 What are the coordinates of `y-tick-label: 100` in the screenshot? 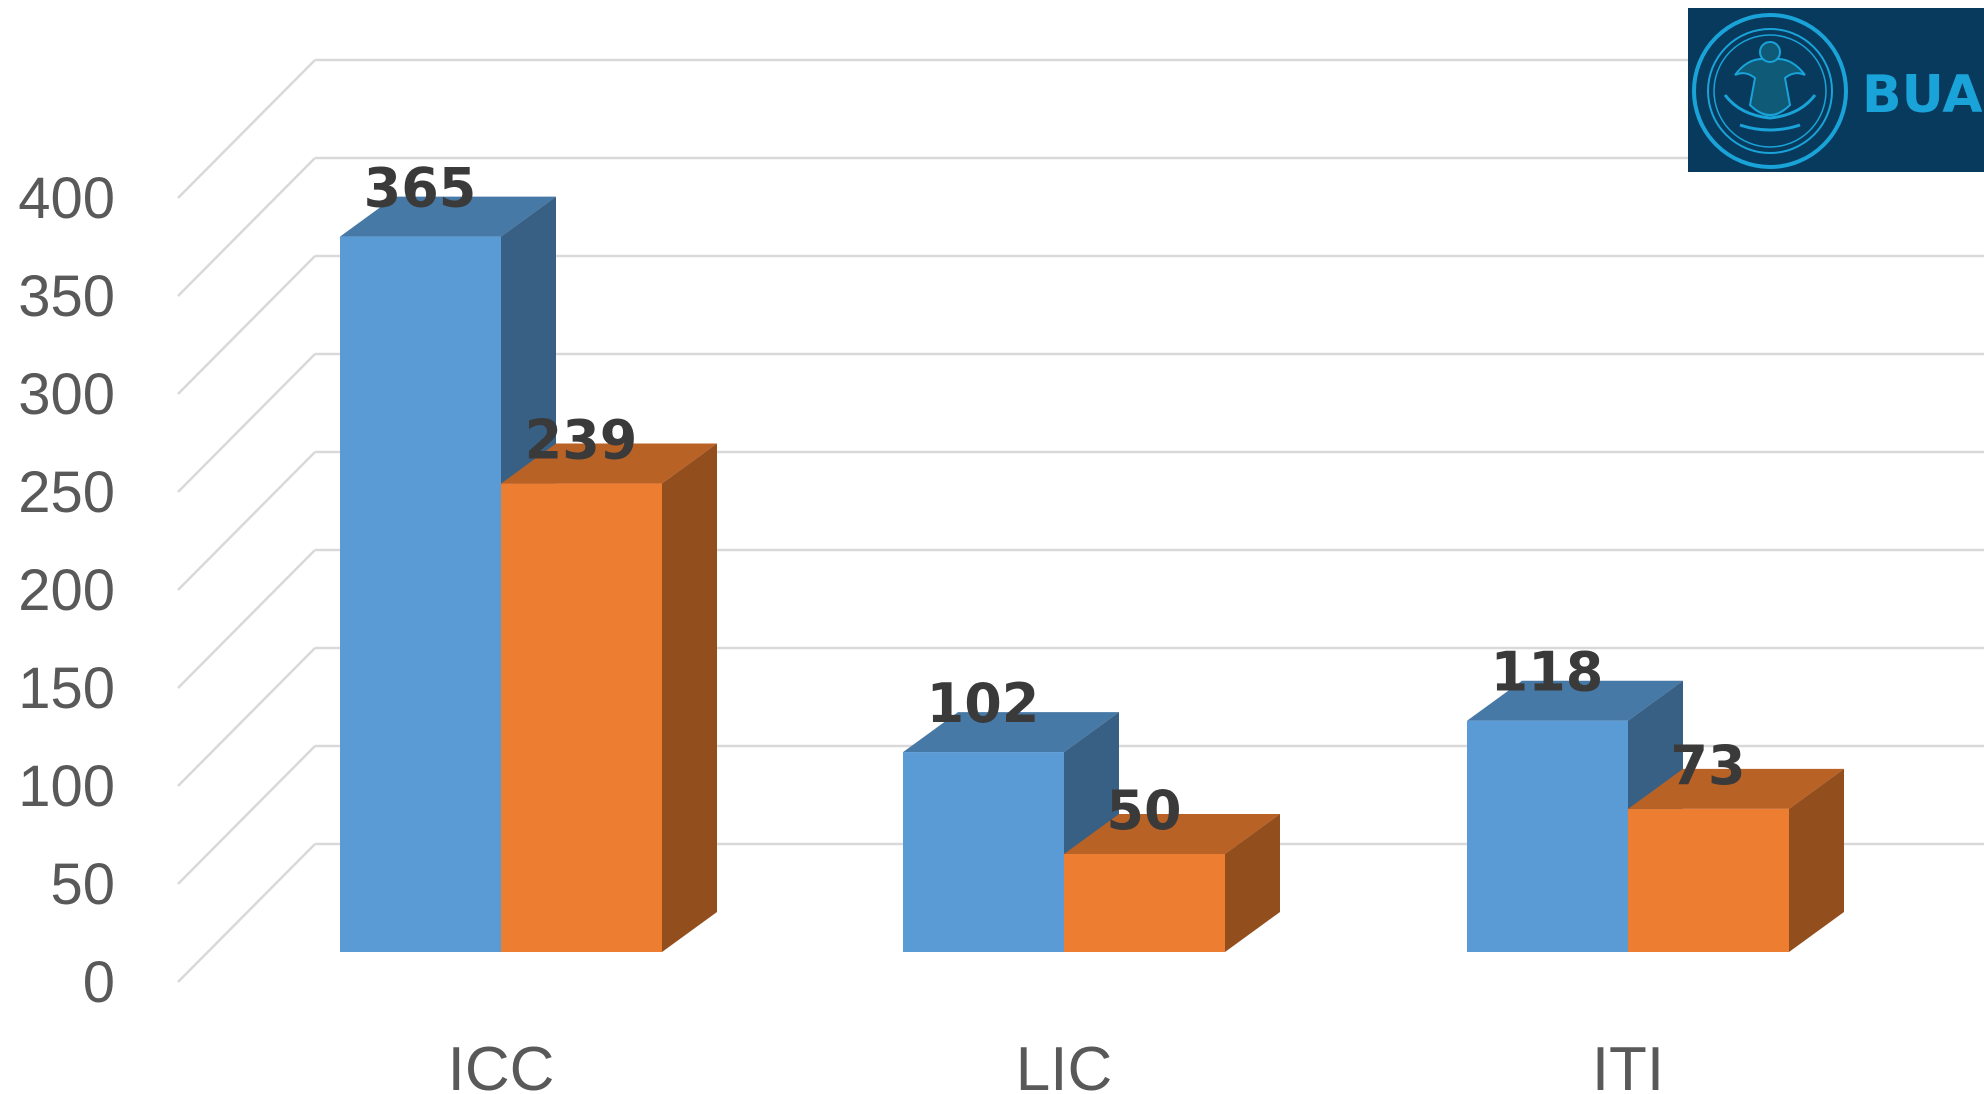 It's located at (66, 786).